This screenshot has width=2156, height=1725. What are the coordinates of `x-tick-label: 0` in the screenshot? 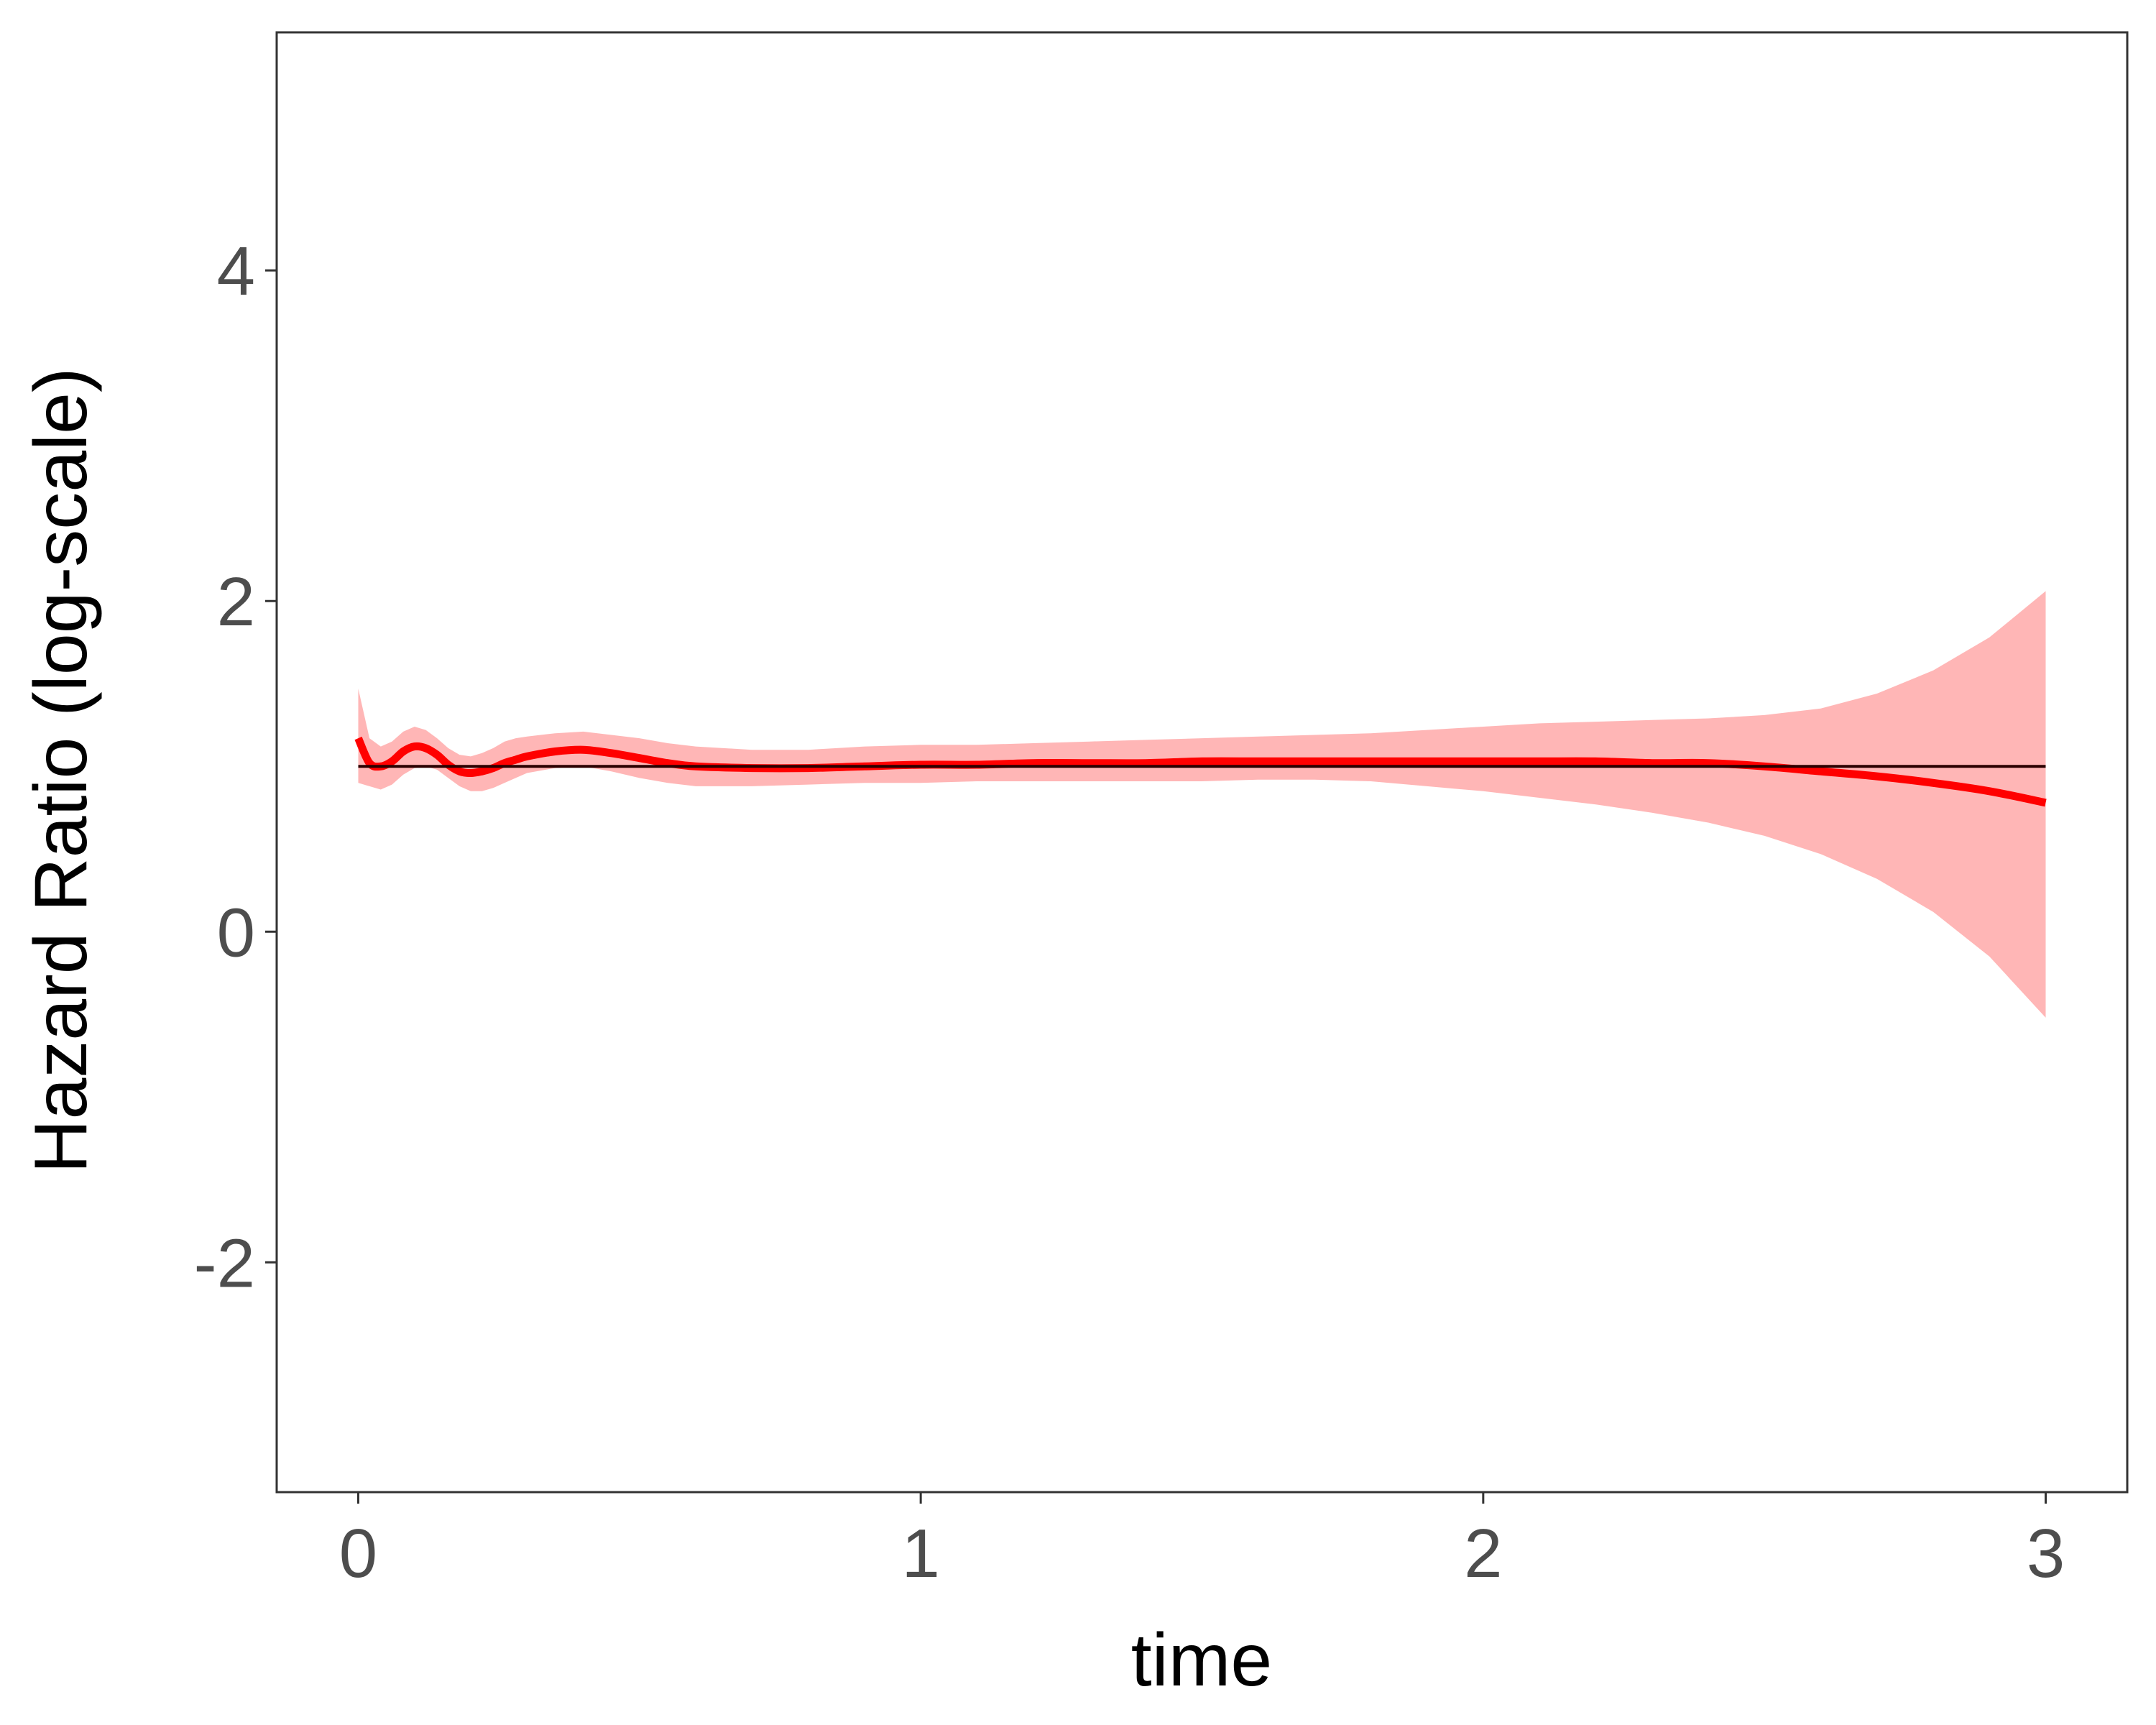 It's located at (358, 1553).